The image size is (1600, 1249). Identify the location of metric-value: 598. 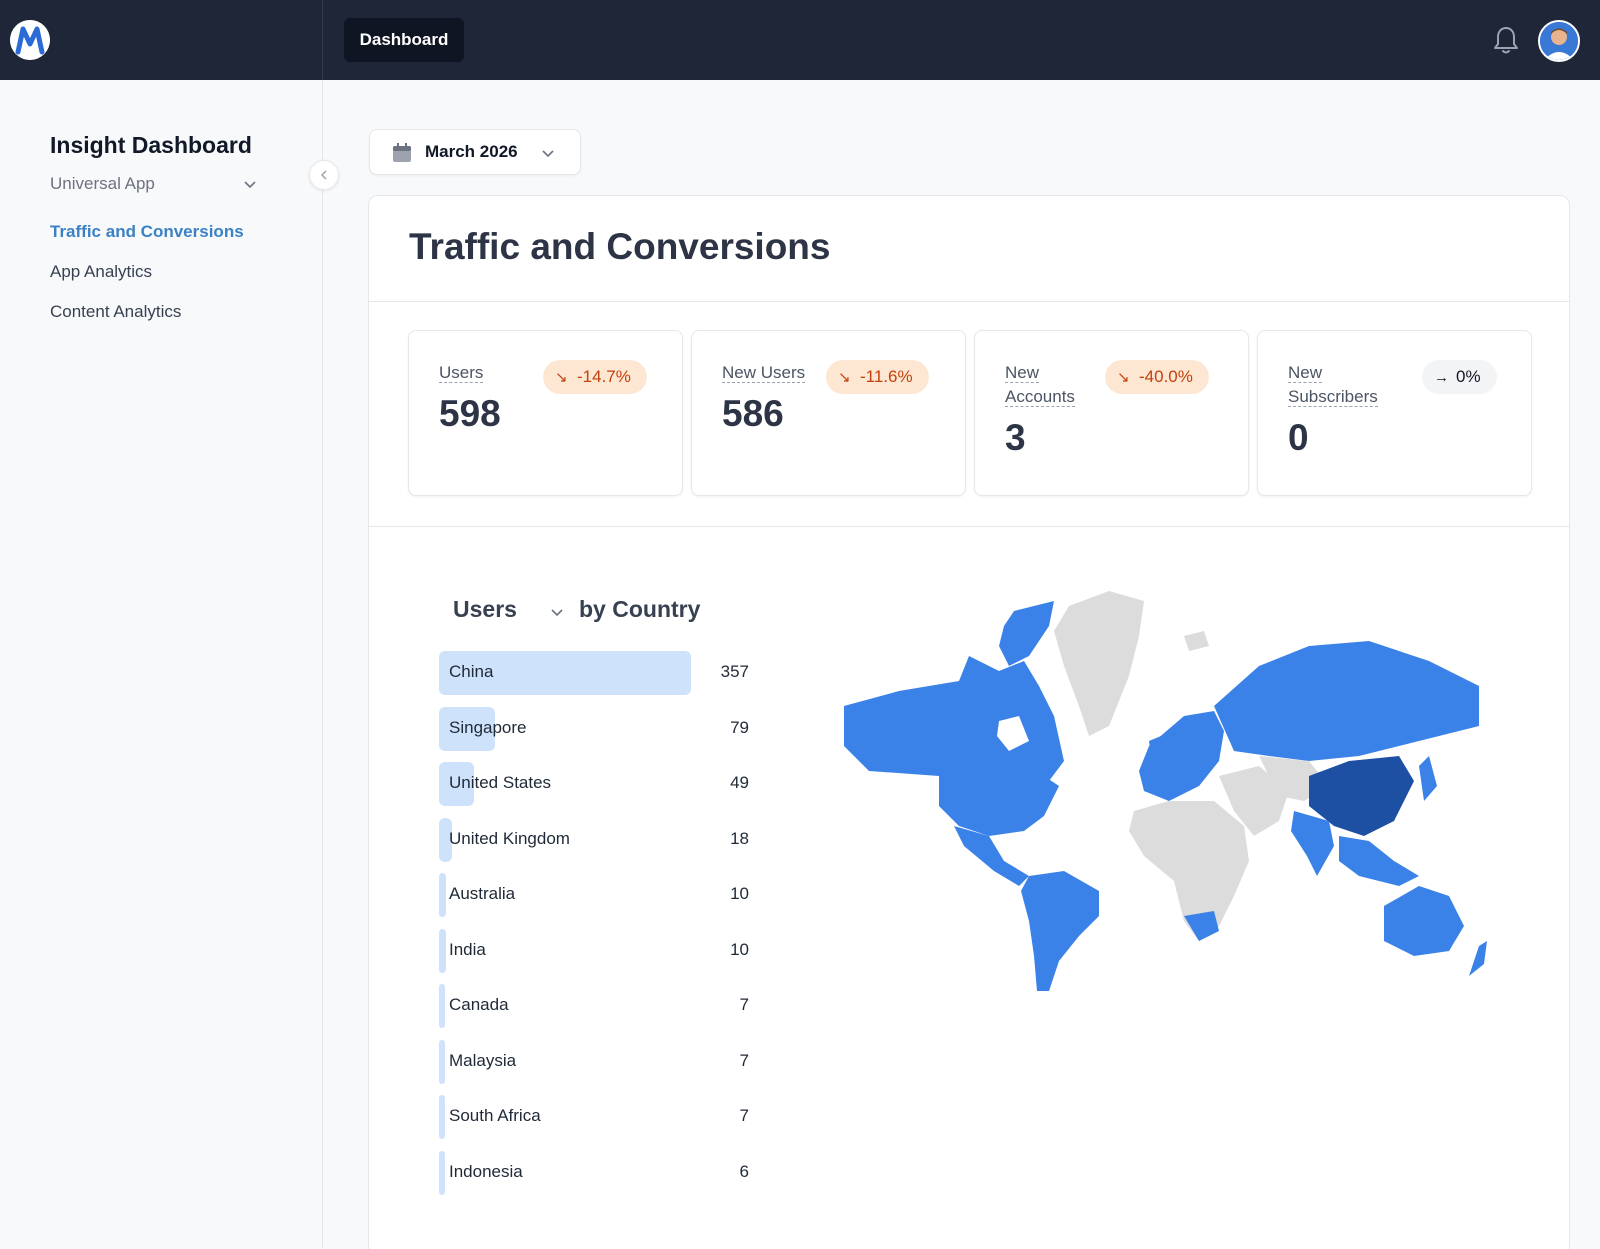
(470, 413).